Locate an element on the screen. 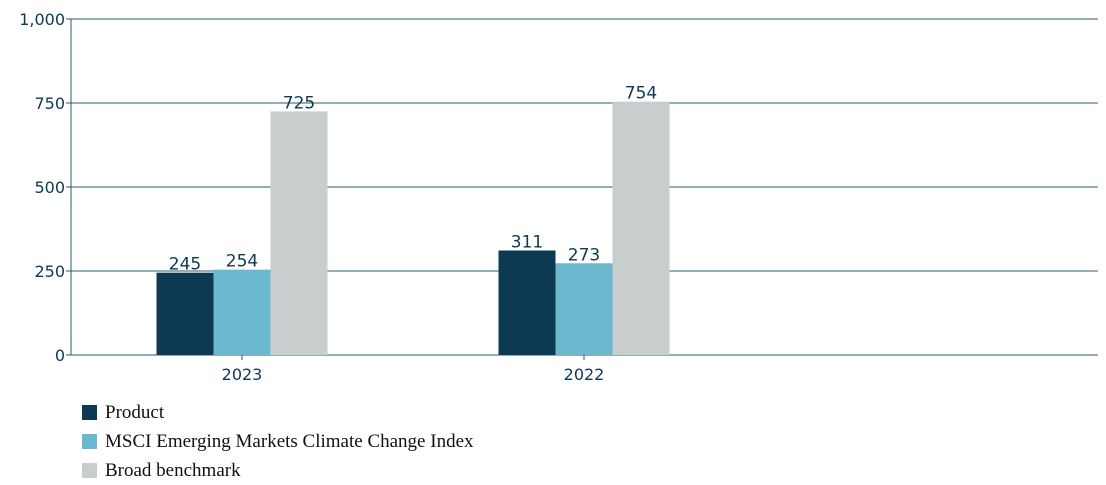 The width and height of the screenshot is (1106, 485). data-label: 725 is located at coordinates (299, 103).